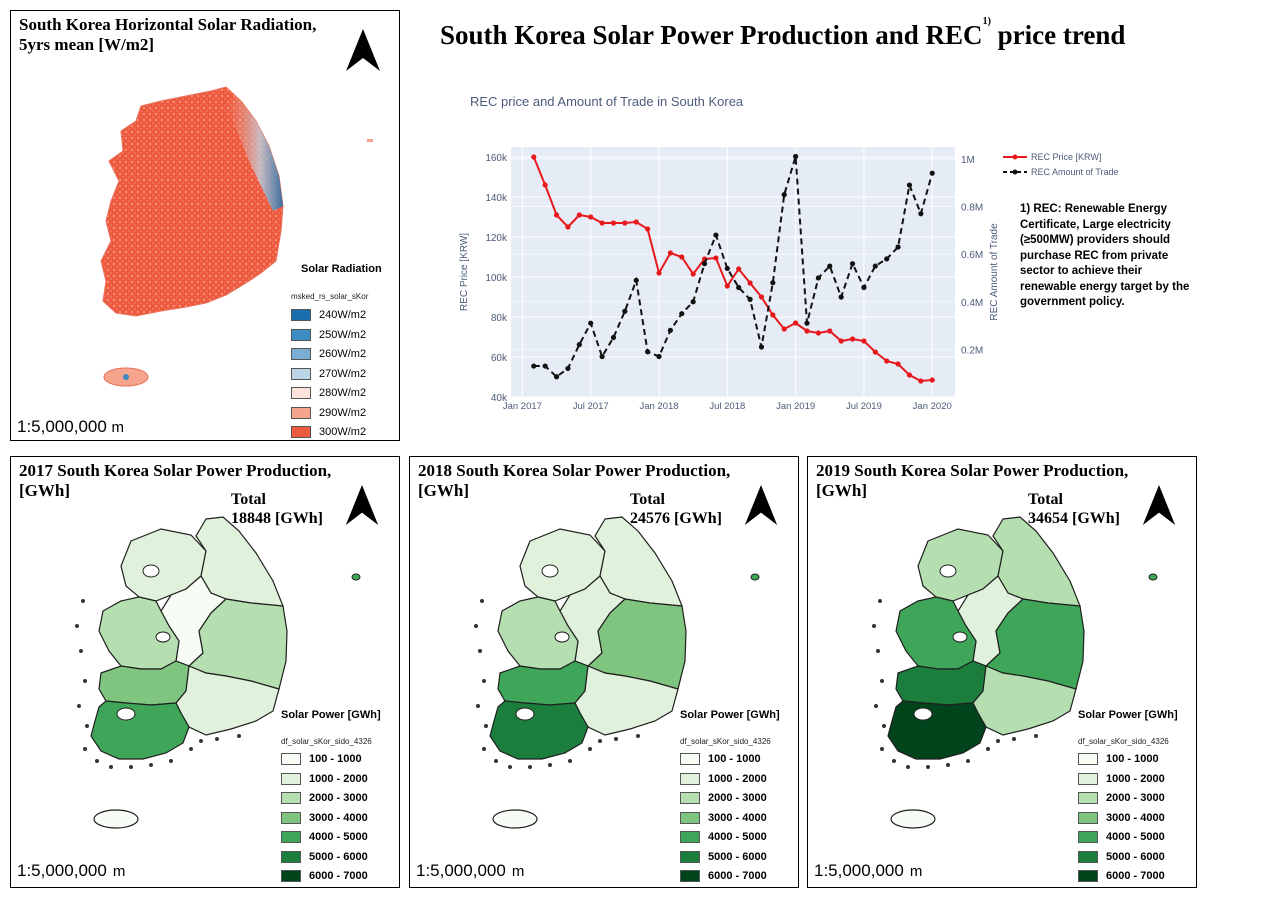 This screenshot has height=905, width=1280. What do you see at coordinates (499, 398) in the screenshot?
I see `y-tick-label: 40k` at bounding box center [499, 398].